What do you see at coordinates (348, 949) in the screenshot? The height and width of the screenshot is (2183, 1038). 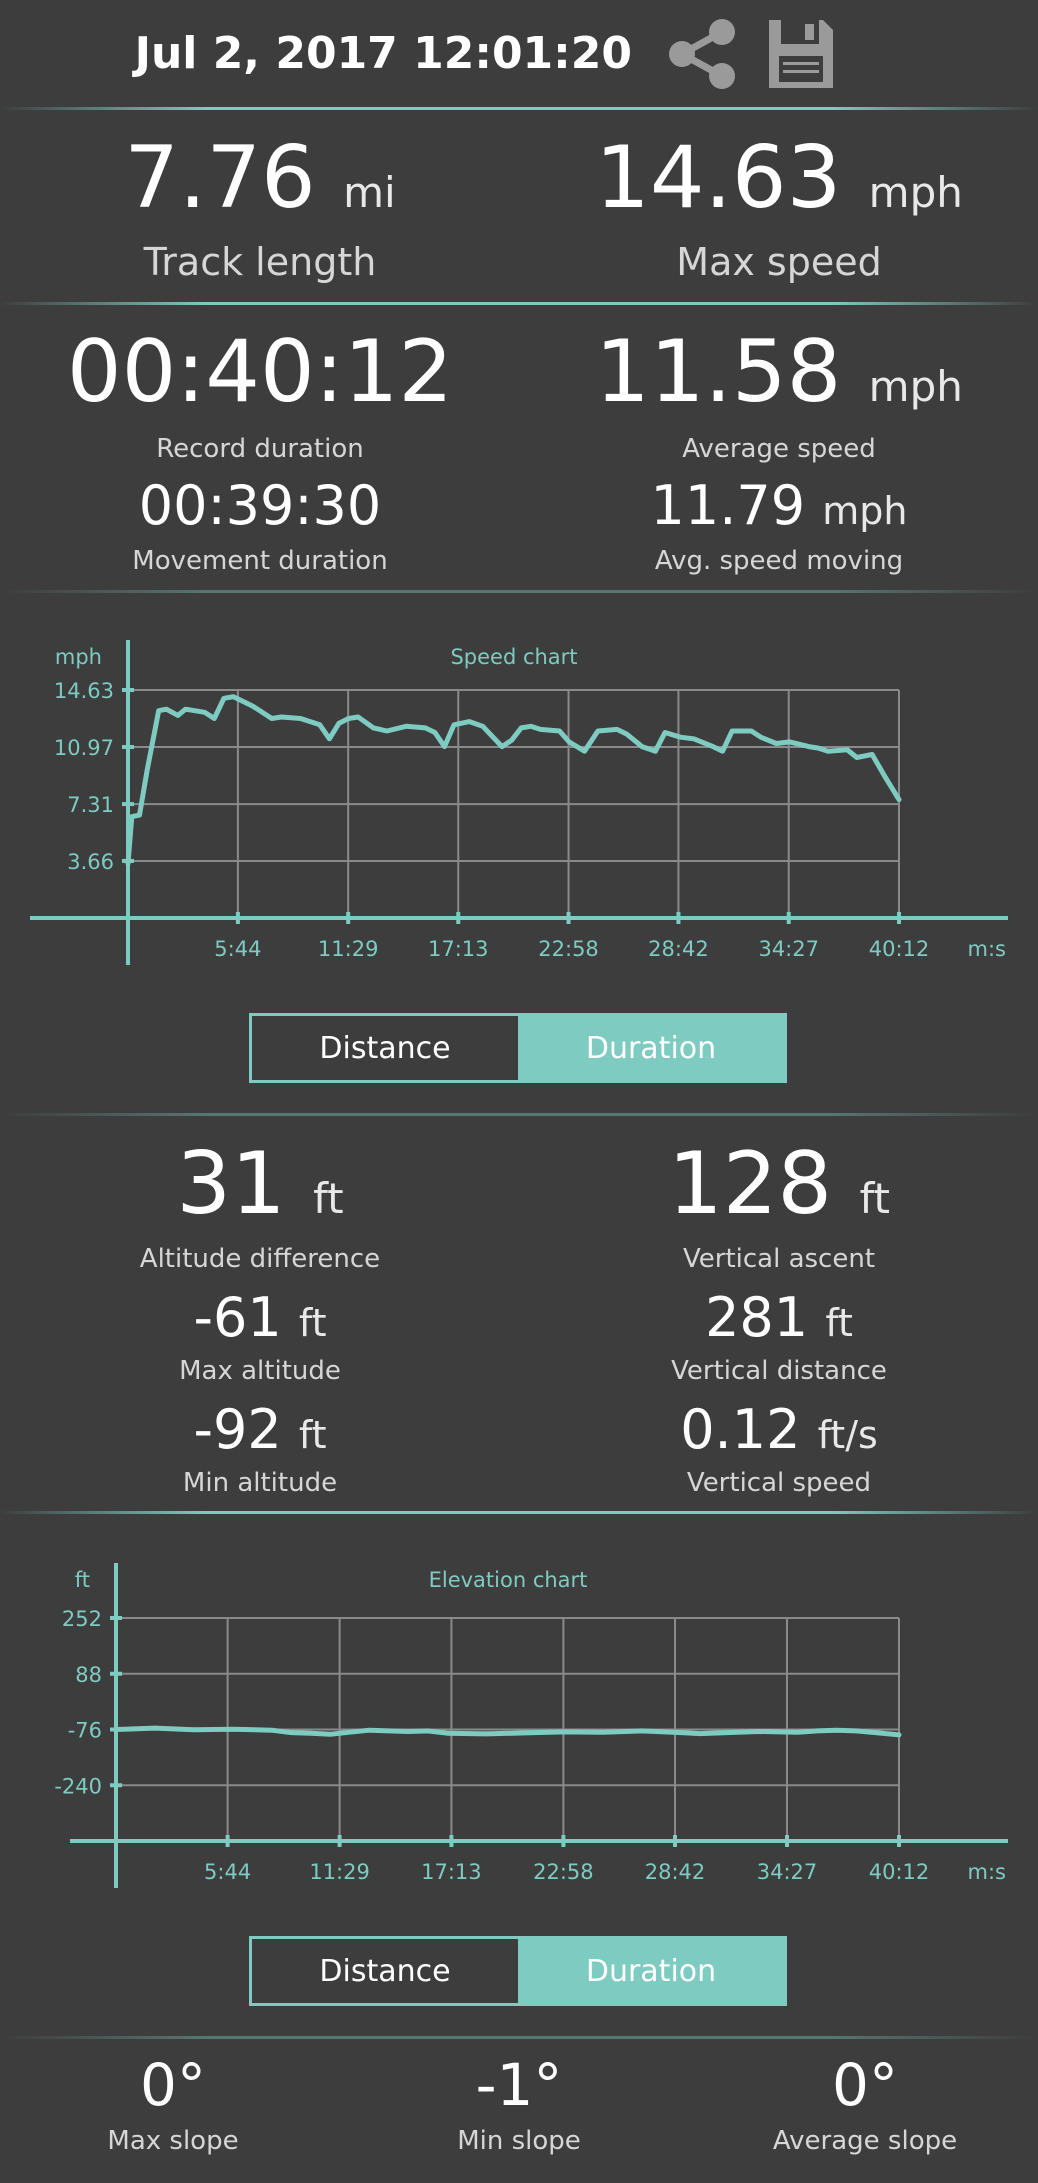 I see `speed-chart-x-tick-label: 11:29` at bounding box center [348, 949].